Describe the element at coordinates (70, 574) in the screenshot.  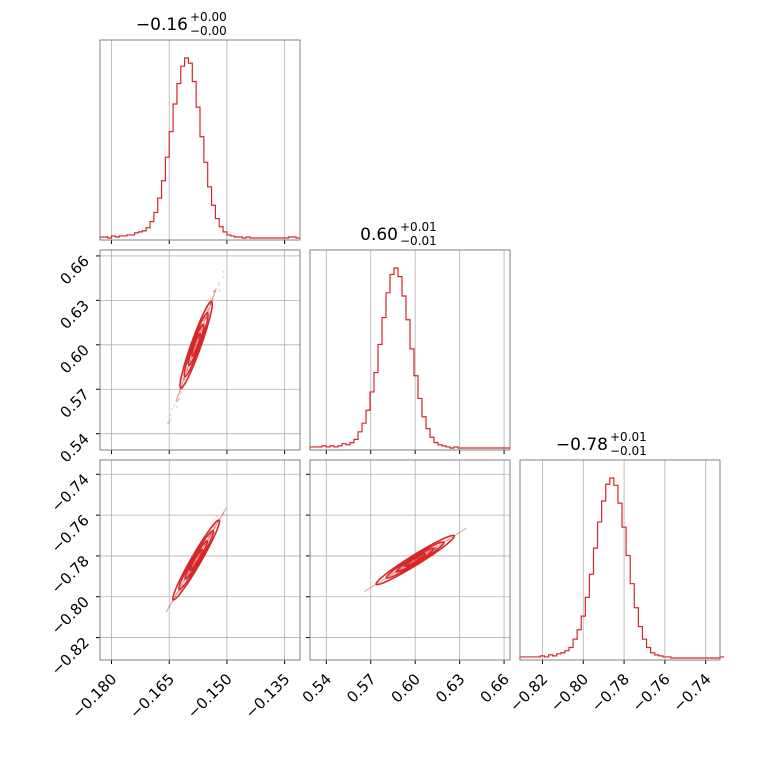
I see `y-tick-label-2-2: −0.78` at that location.